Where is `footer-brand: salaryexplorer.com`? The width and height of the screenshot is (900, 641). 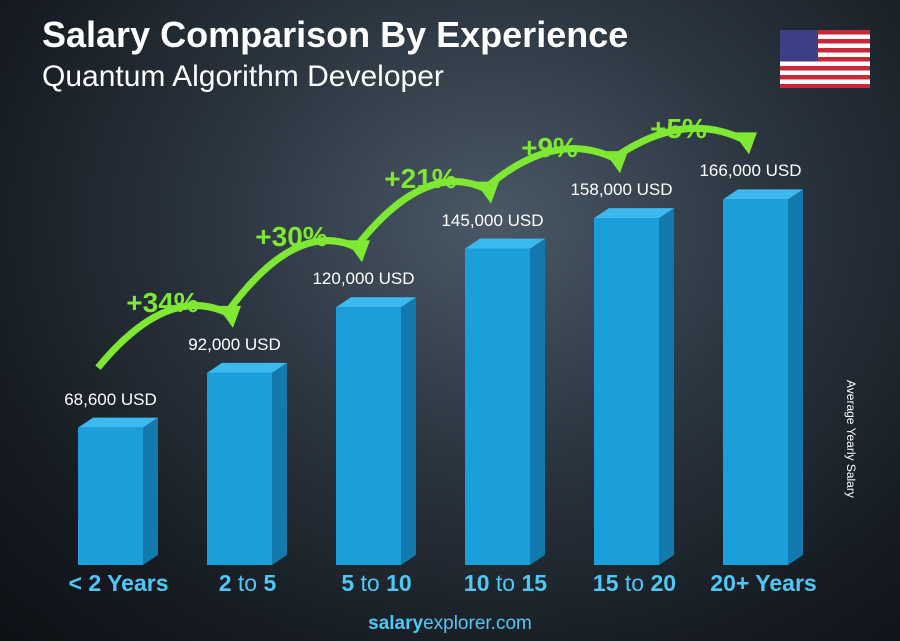
footer-brand: salaryexplorer.com is located at coordinates (450, 624).